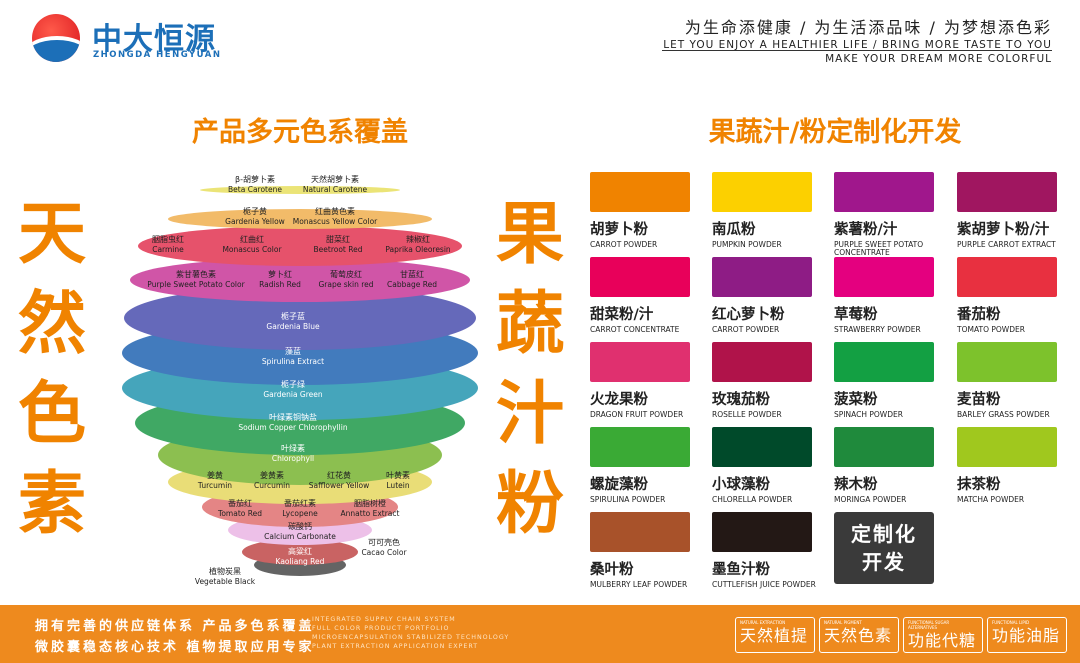 The height and width of the screenshot is (663, 1080). Describe the element at coordinates (335, 184) in the screenshot. I see `pigment-label: 天然胡萝卜素 Natural Carotene` at that location.